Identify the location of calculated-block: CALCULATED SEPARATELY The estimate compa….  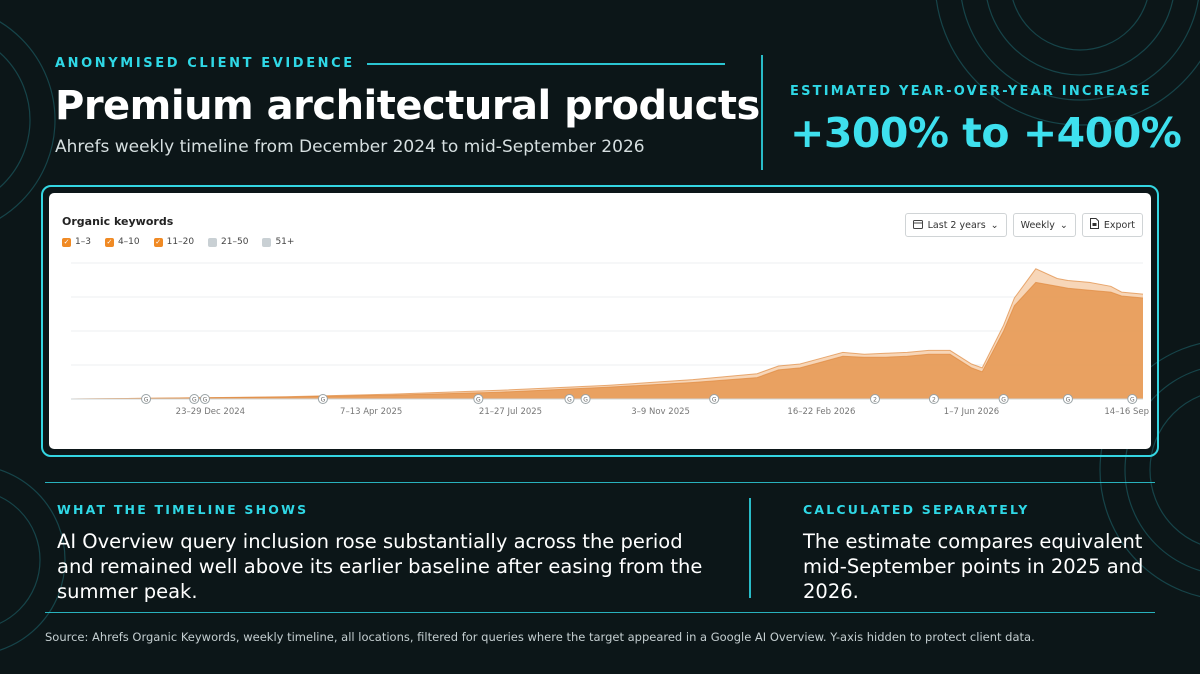
(983, 553).